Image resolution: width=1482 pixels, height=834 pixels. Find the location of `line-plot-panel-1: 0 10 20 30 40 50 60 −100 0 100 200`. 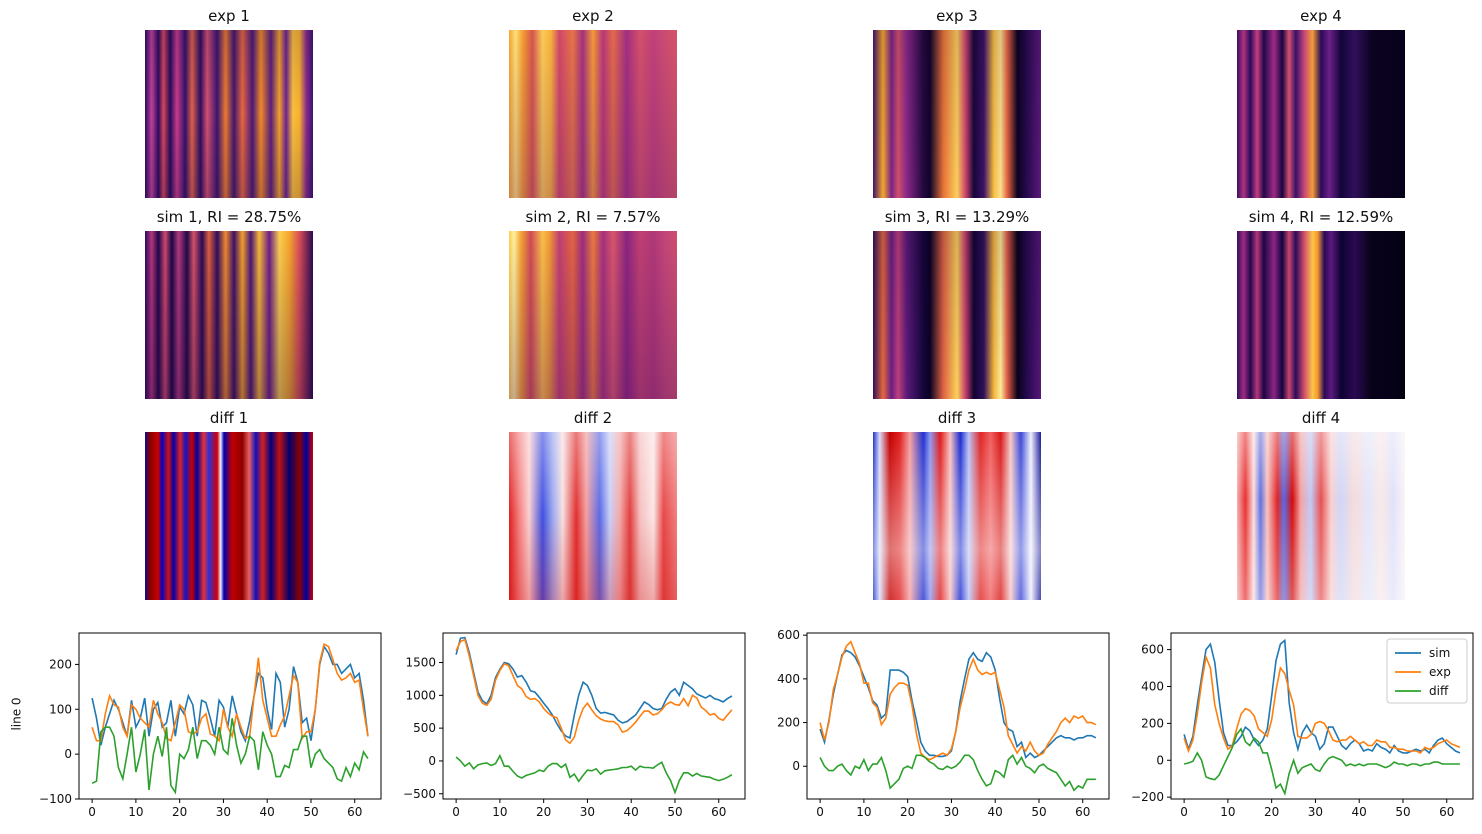

line-plot-panel-1: 0 10 20 30 40 50 60 −100 0 100 200 is located at coordinates (210, 725).